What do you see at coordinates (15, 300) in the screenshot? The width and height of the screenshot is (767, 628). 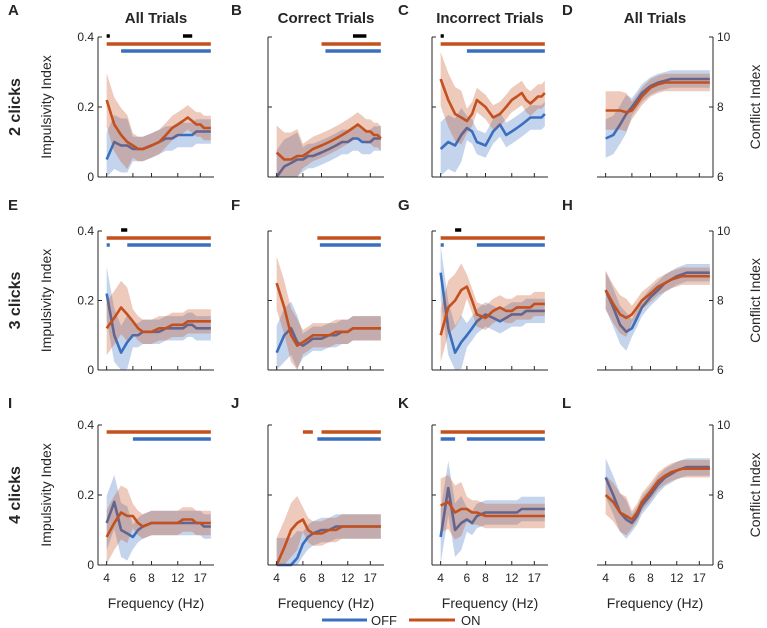 I see `row-label: 3 clicks` at bounding box center [15, 300].